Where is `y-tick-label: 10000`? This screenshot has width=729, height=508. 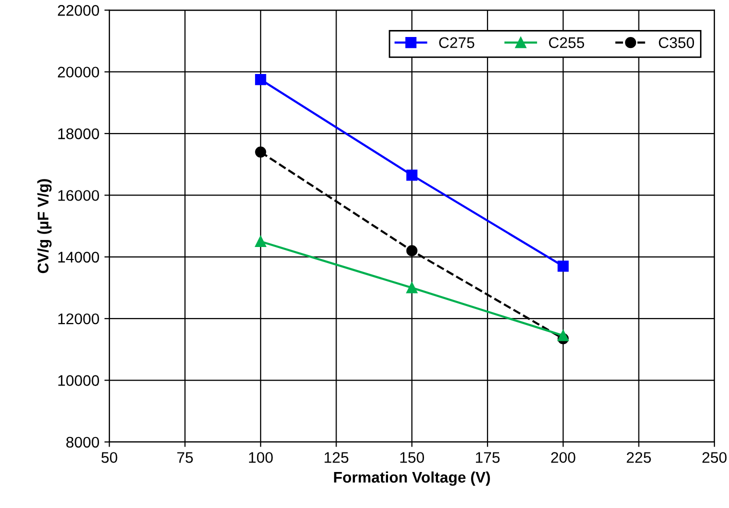 y-tick-label: 10000 is located at coordinates (79, 380).